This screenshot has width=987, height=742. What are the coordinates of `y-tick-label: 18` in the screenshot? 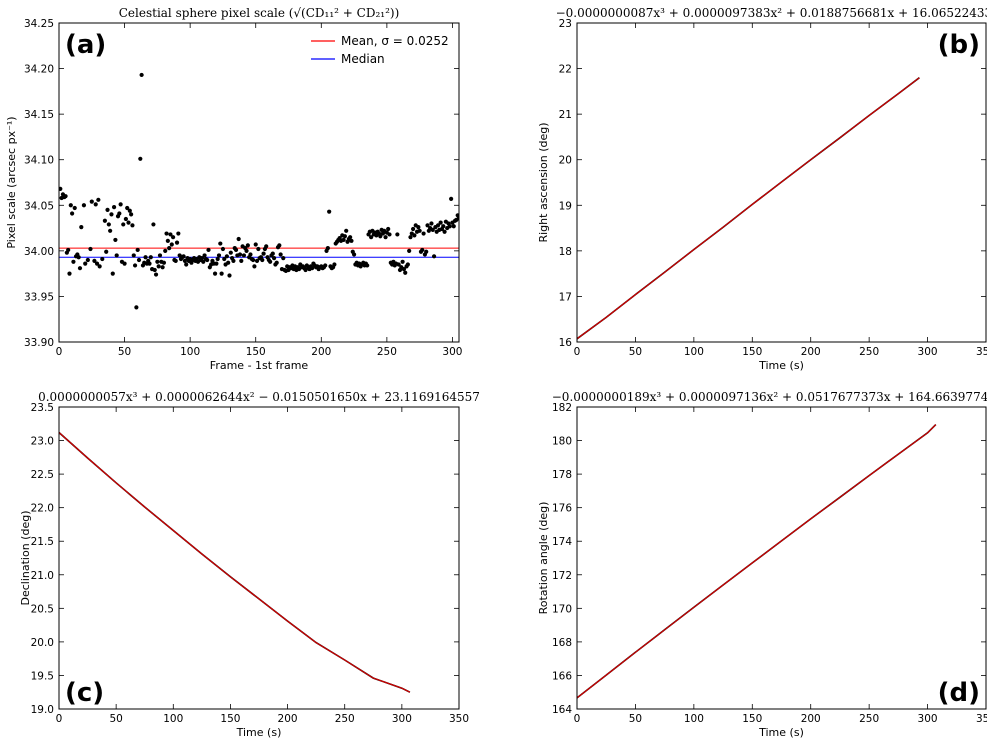 It's located at (565, 252).